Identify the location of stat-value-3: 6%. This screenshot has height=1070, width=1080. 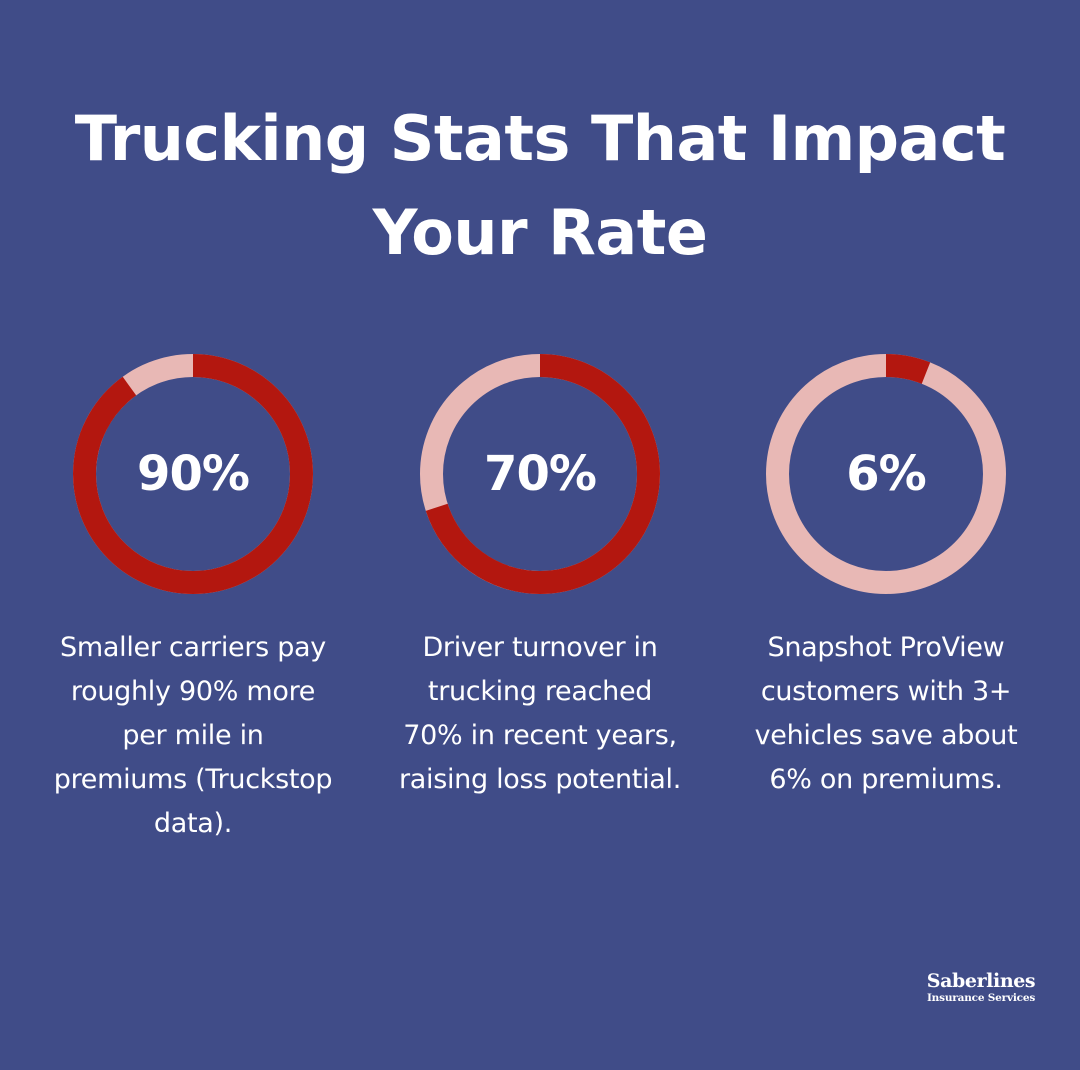
(886, 474).